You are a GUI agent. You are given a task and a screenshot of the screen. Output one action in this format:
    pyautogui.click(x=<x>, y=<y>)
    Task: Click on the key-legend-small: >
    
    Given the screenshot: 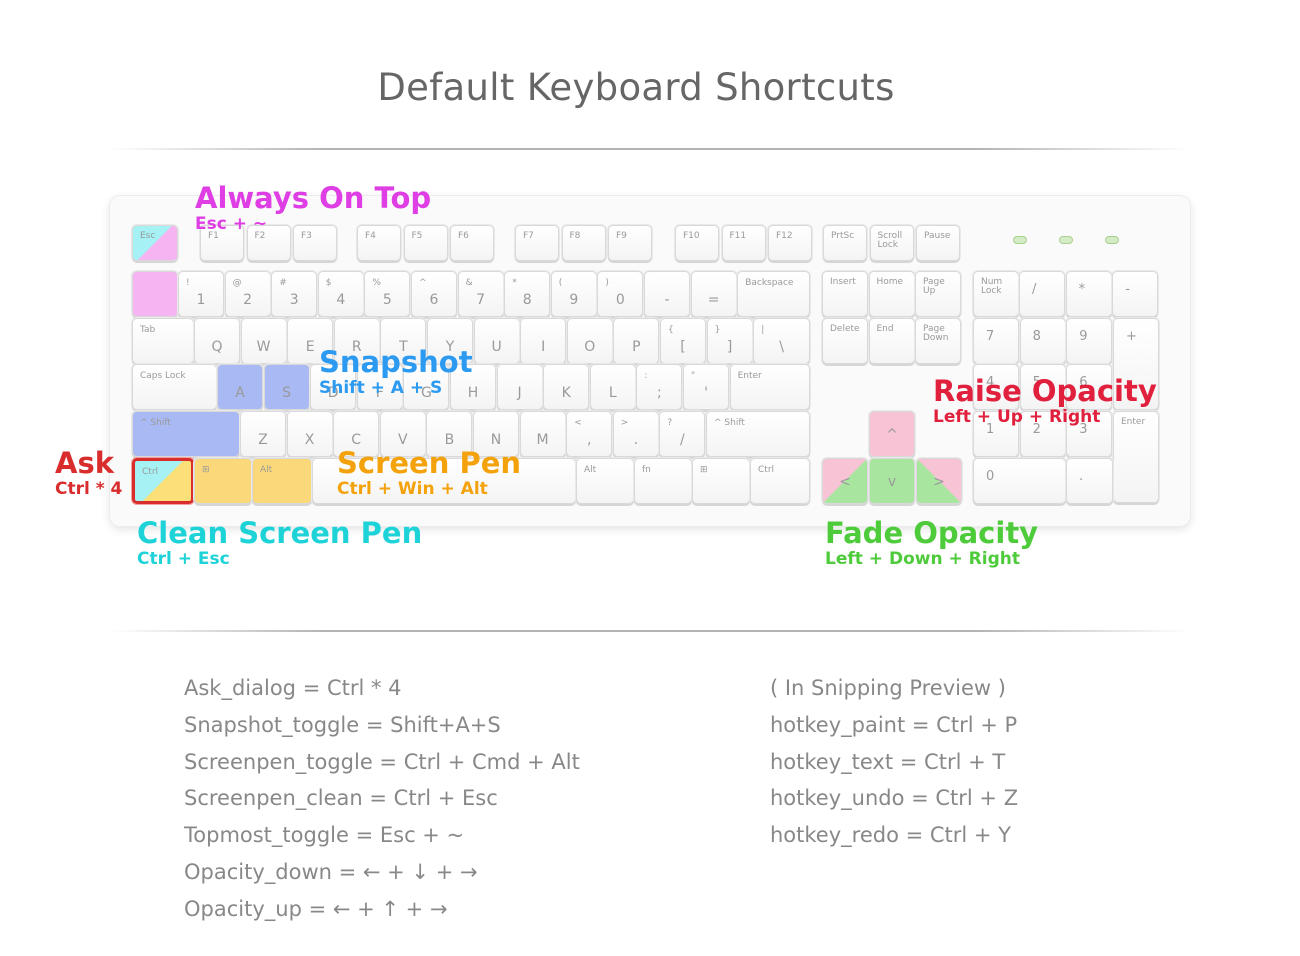 What is the action you would take?
    pyautogui.click(x=624, y=423)
    